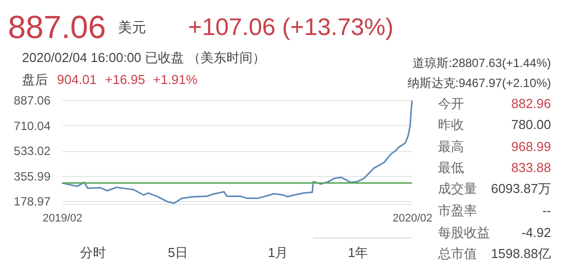 The image size is (585, 278). What do you see at coordinates (521, 188) in the screenshot?
I see `text: 6093.87万` at bounding box center [521, 188].